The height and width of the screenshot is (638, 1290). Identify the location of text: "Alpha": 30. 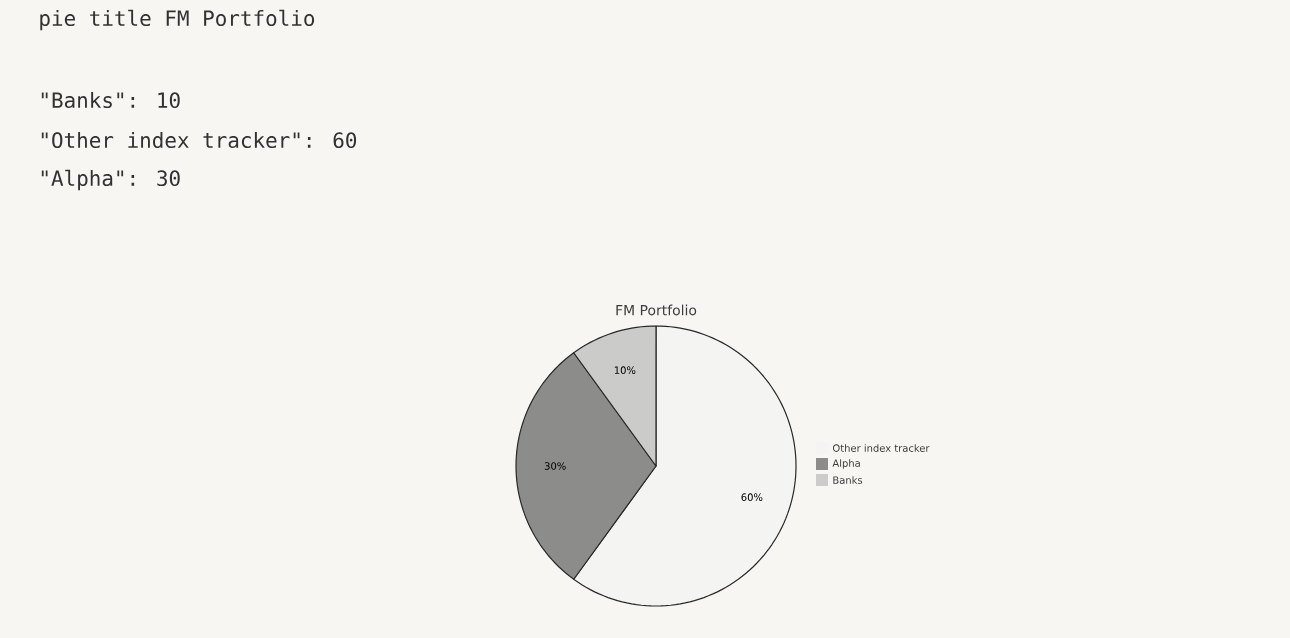
(110, 180).